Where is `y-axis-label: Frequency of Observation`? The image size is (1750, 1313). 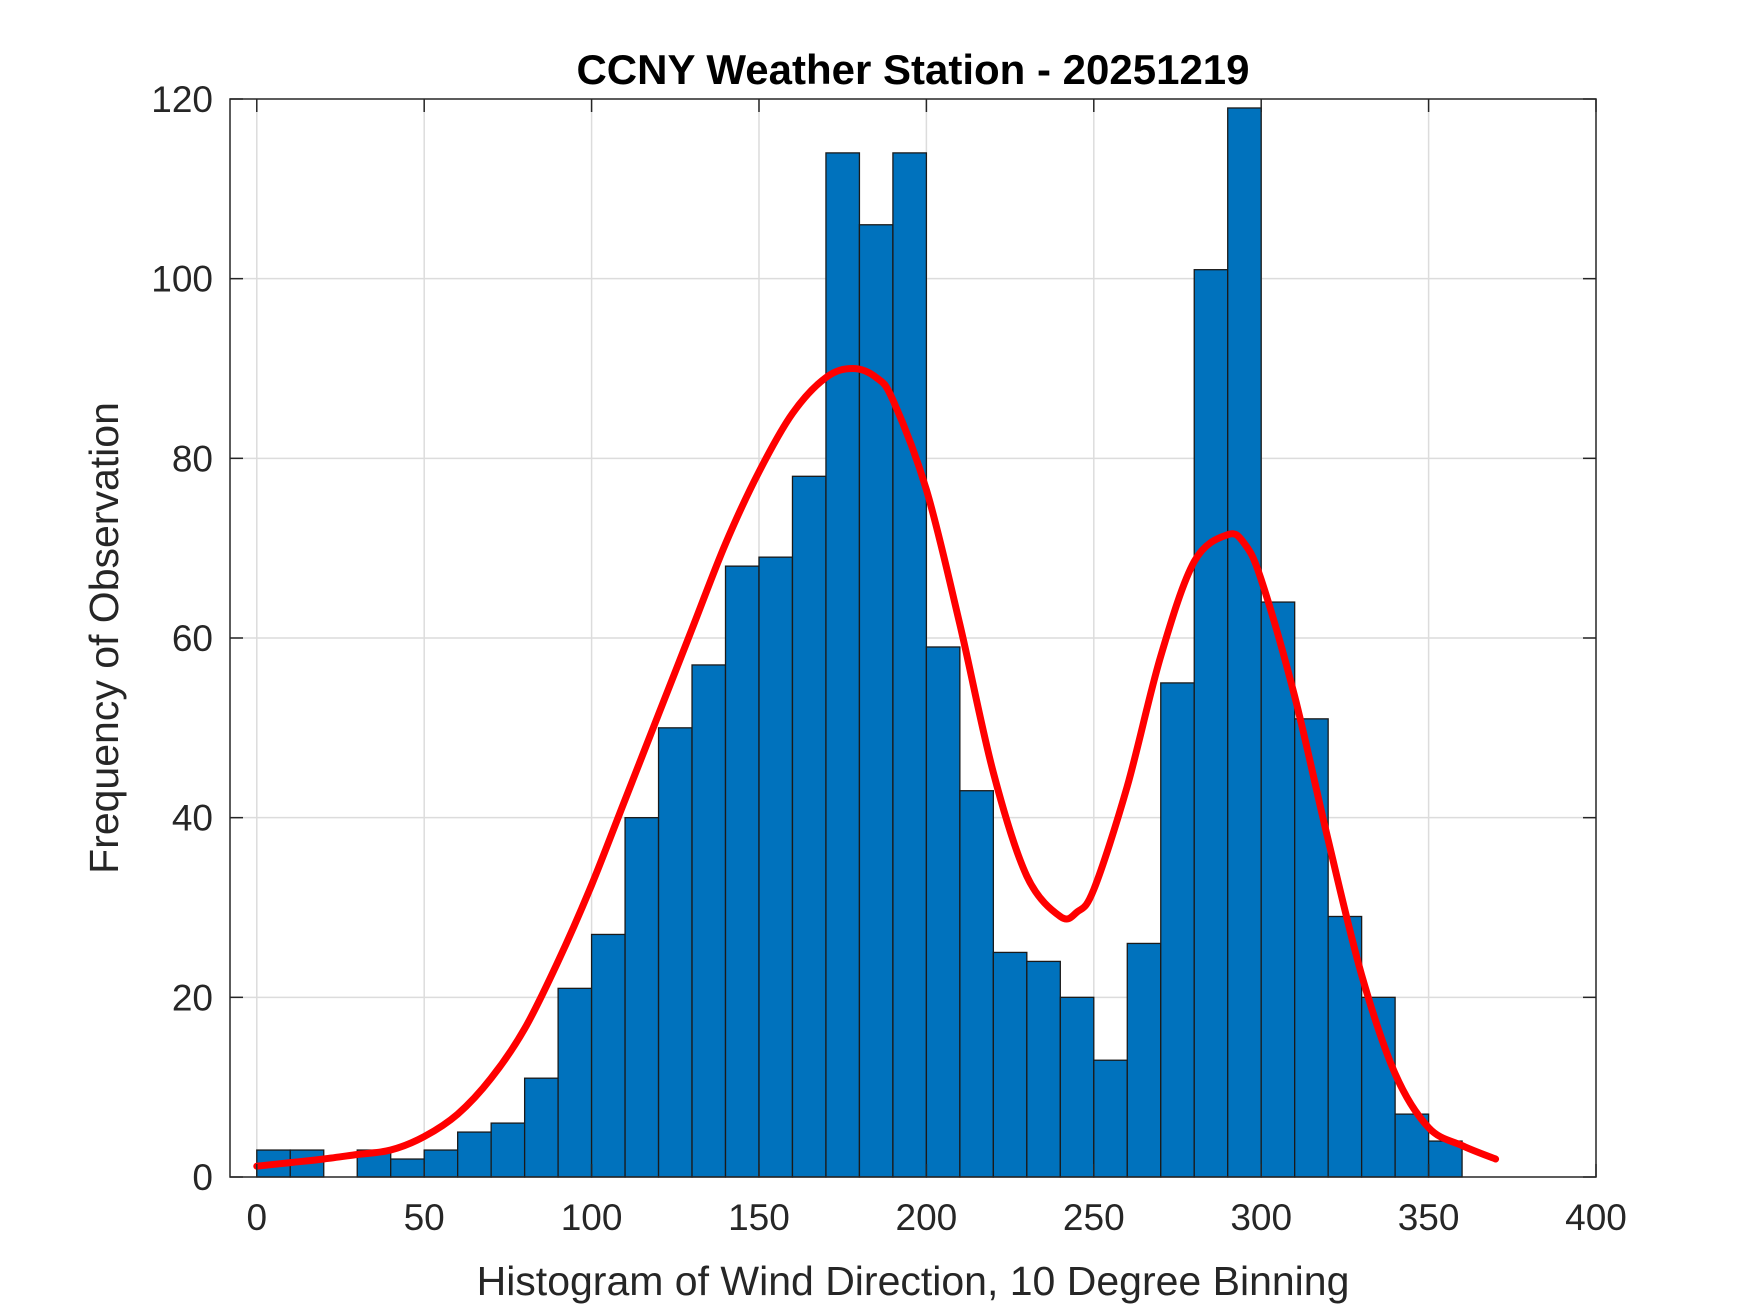 y-axis-label: Frequency of Observation is located at coordinates (104, 638).